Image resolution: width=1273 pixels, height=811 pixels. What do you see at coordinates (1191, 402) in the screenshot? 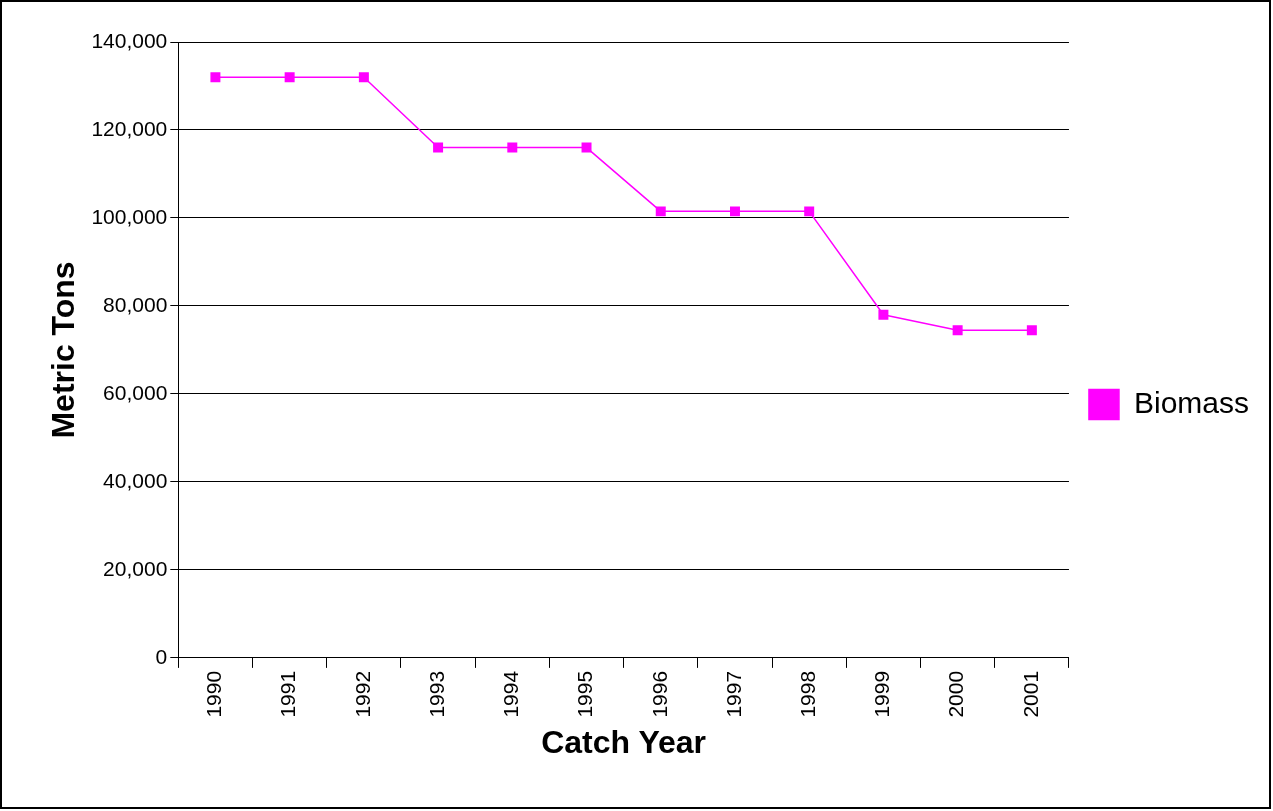
I see `legend-label: Biomass` at bounding box center [1191, 402].